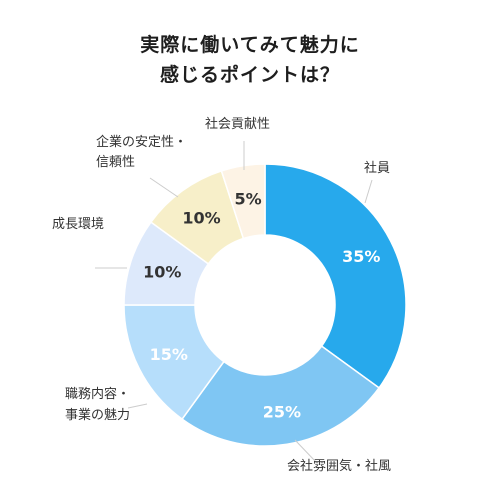  Describe the element at coordinates (339, 466) in the screenshot. I see `callout-label-2-line-1: 会社雰囲気・社風` at that location.